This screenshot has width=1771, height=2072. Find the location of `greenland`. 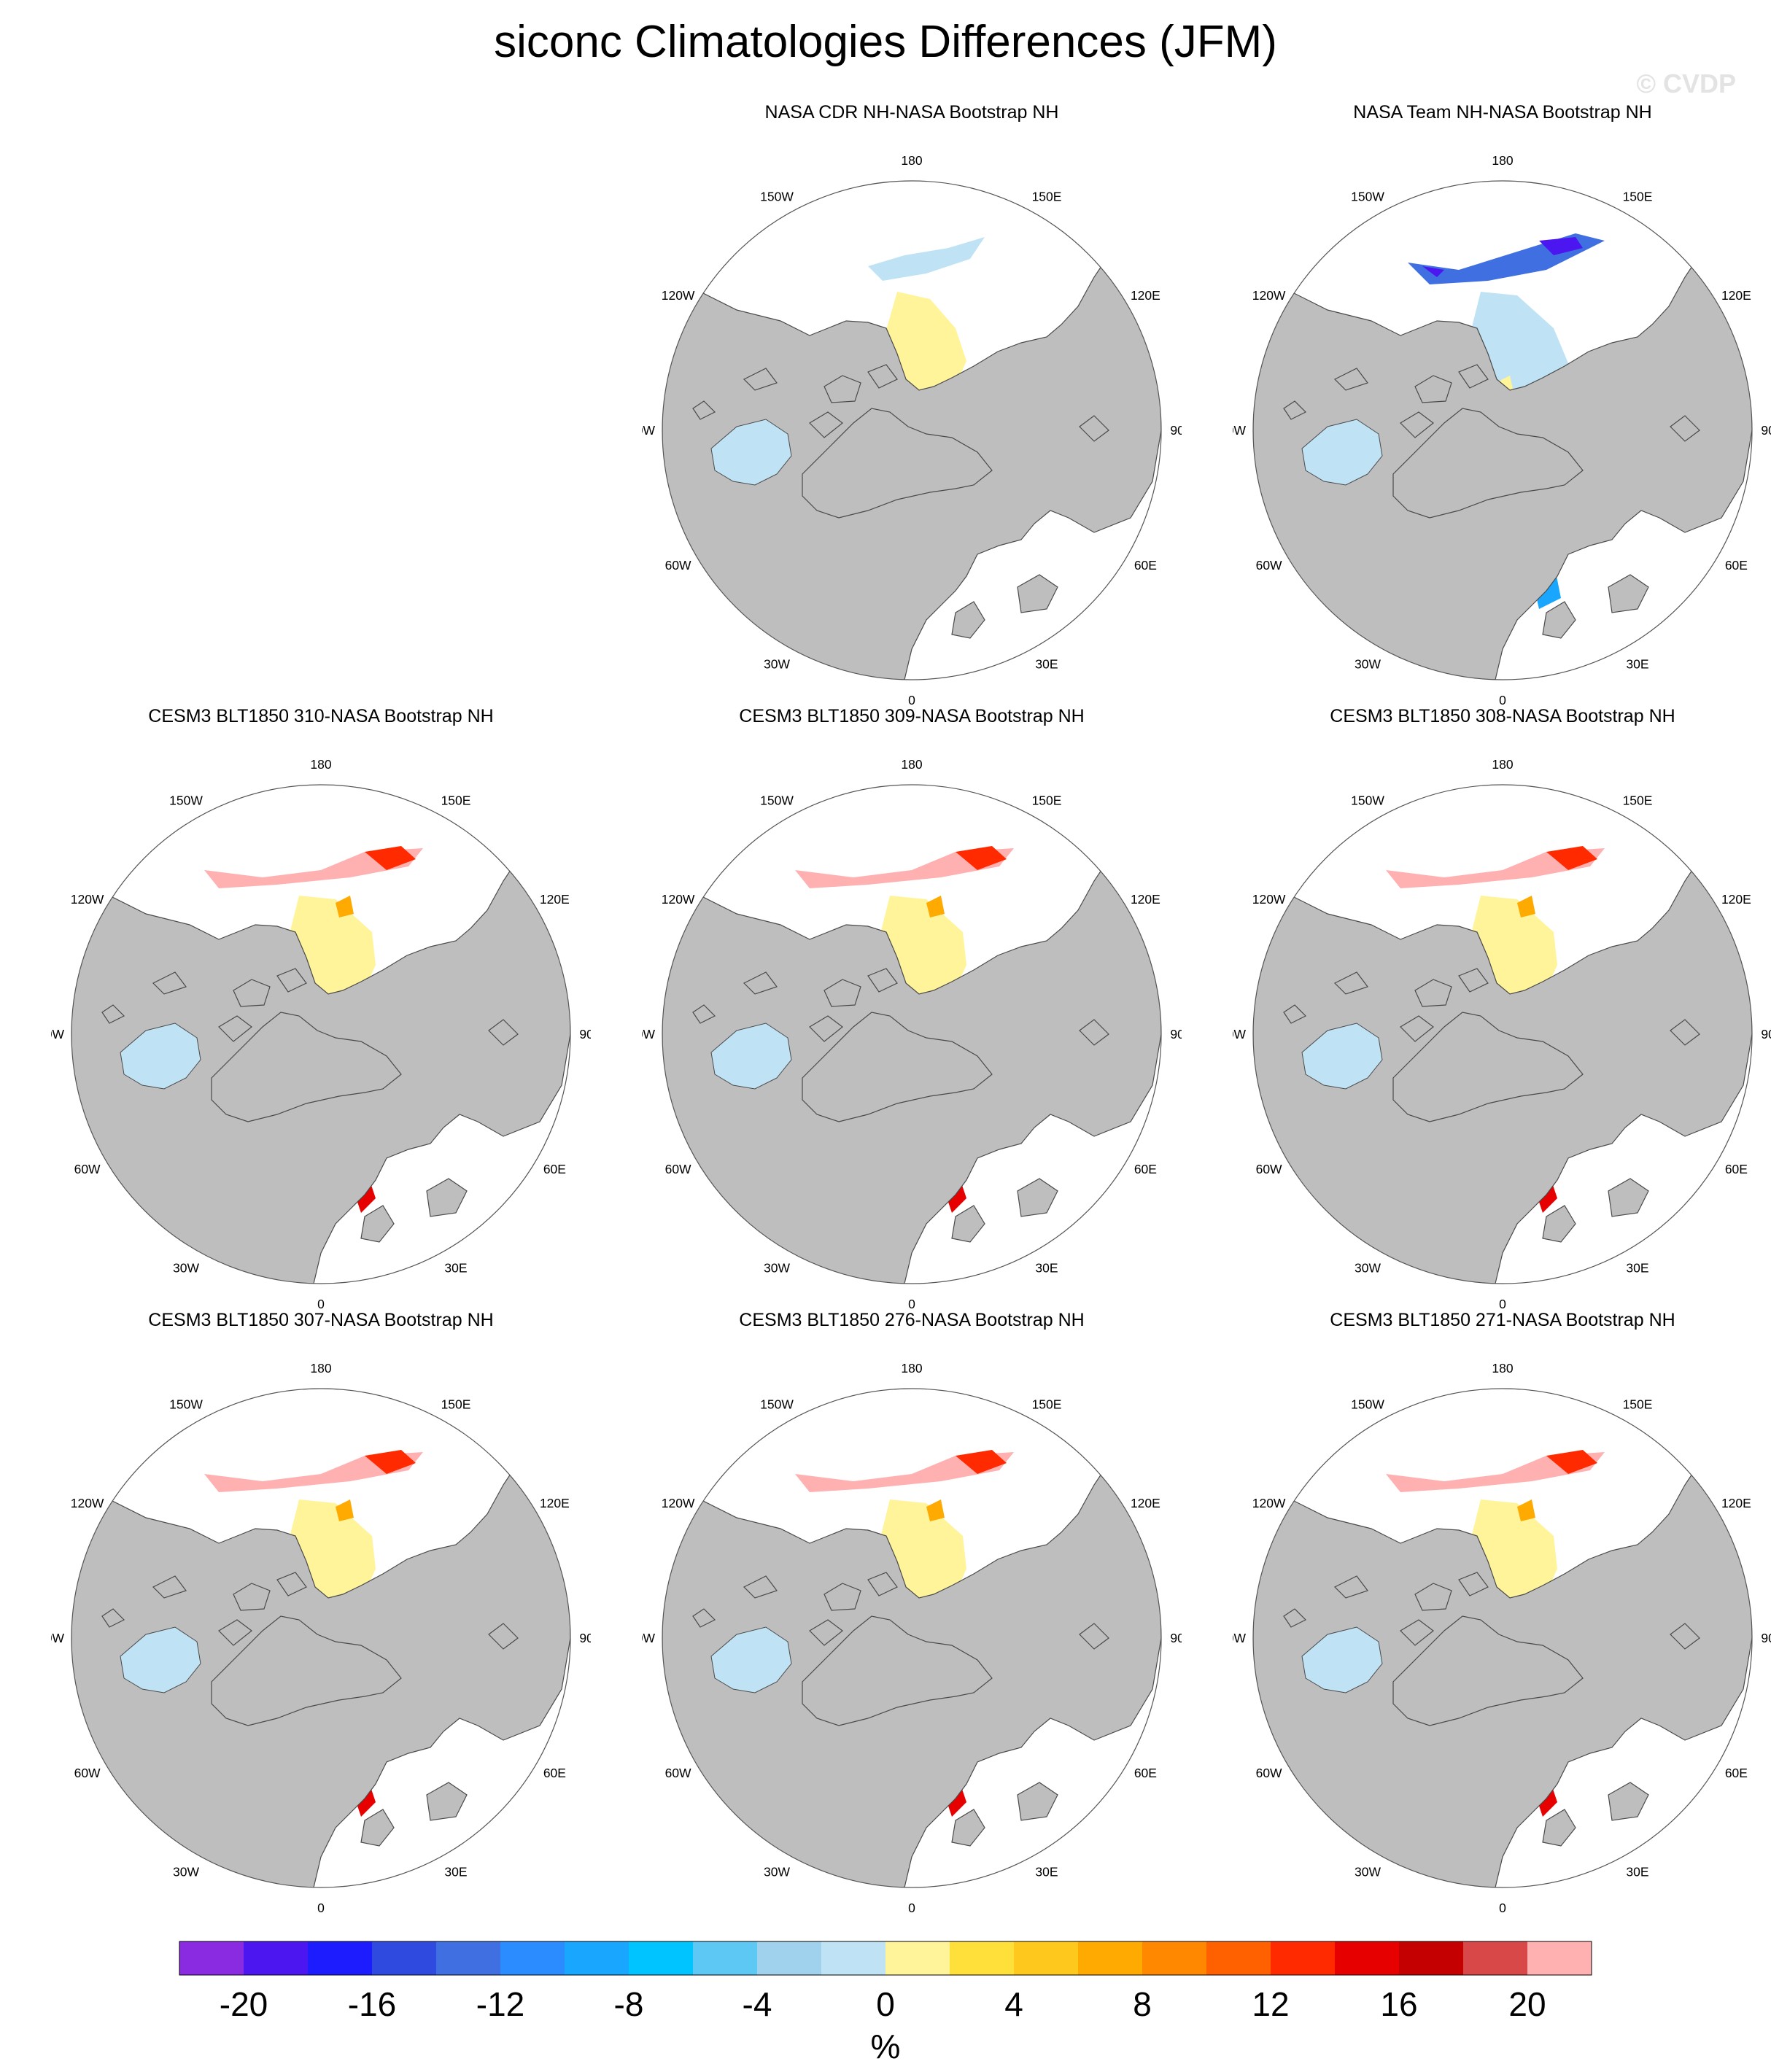

greenland is located at coordinates (1488, 463).